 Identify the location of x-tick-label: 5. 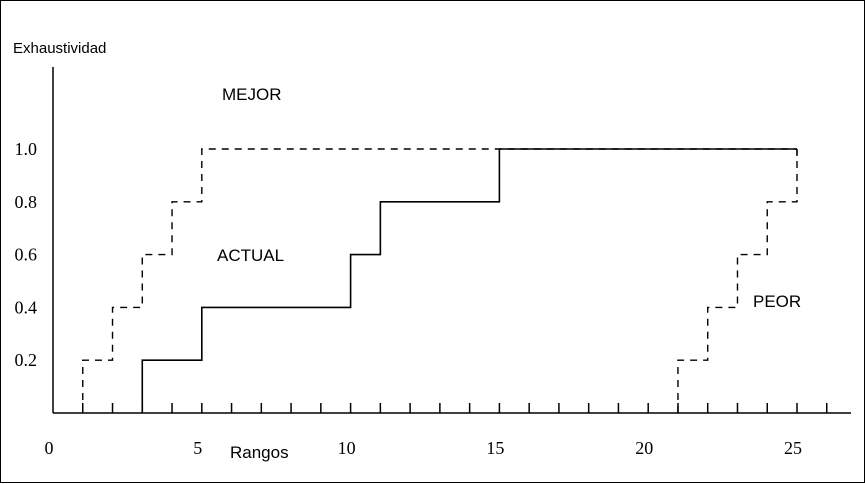
(197, 448).